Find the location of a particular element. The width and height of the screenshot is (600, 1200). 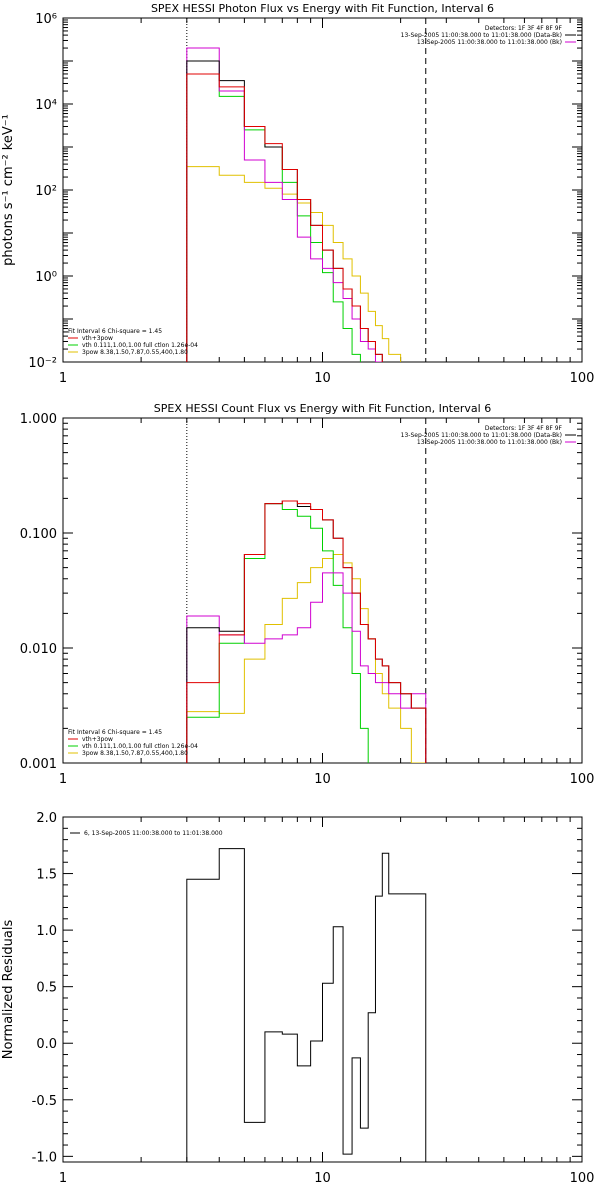

y-tick-label: 10⁶ is located at coordinates (46, 19).